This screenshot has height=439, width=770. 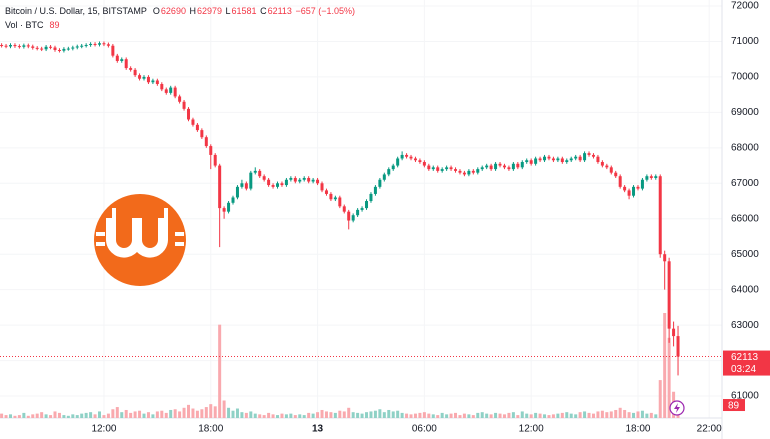 What do you see at coordinates (244, 11) in the screenshot?
I see `low-value: 61581` at bounding box center [244, 11].